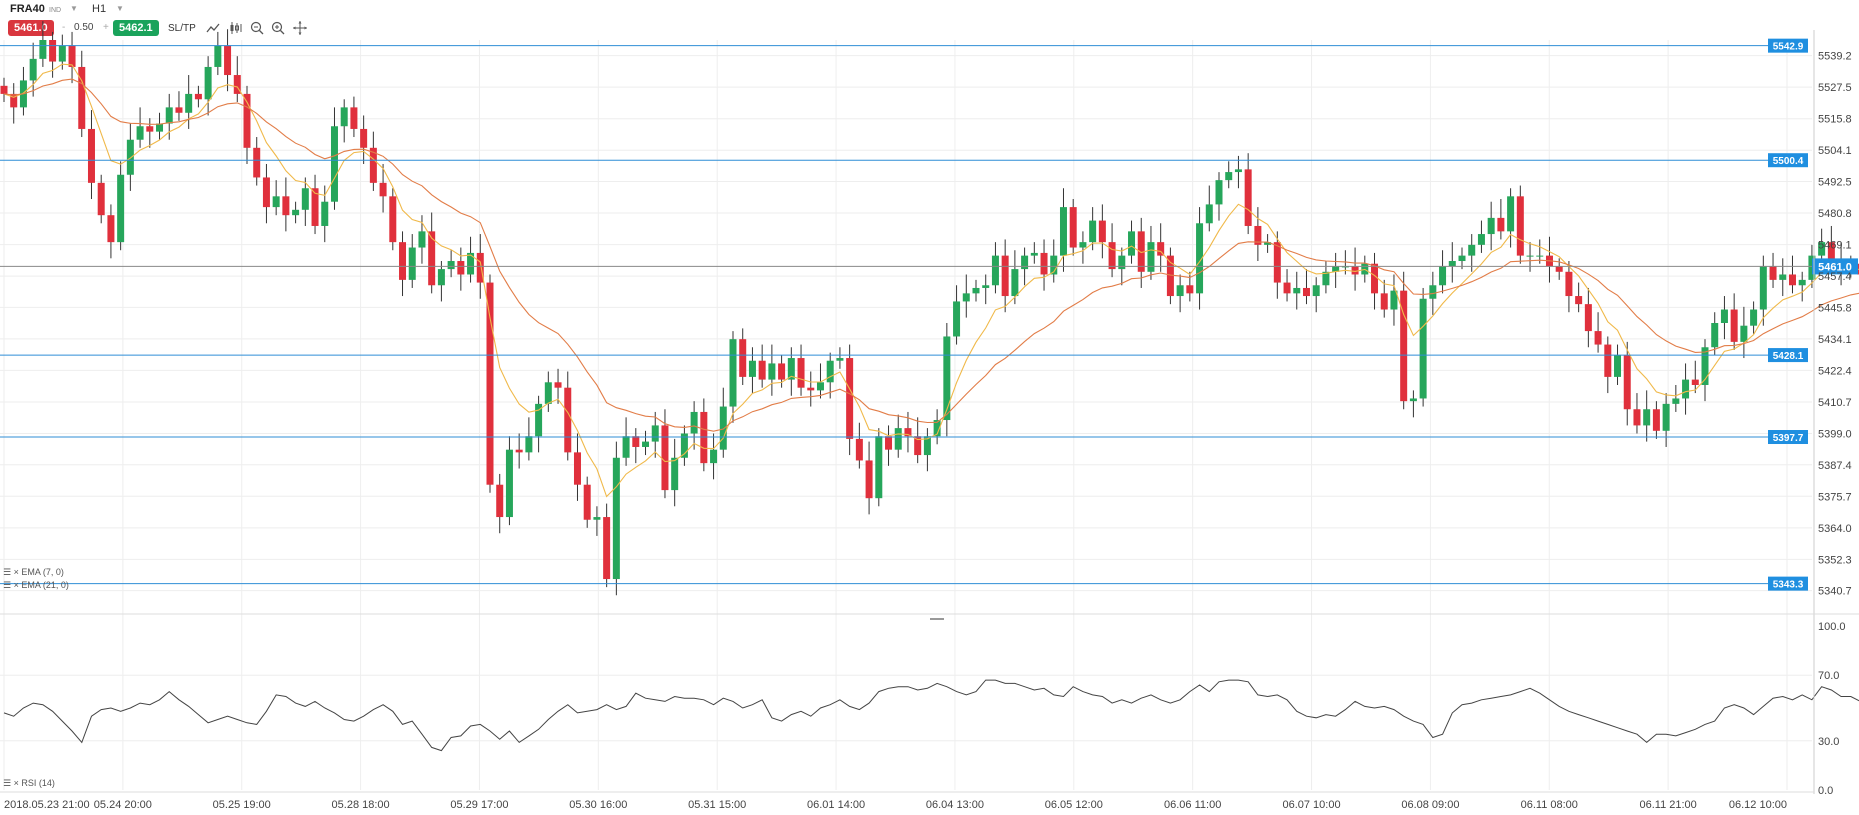  I want to click on y-tick-label: 5434.1, so click(1835, 340).